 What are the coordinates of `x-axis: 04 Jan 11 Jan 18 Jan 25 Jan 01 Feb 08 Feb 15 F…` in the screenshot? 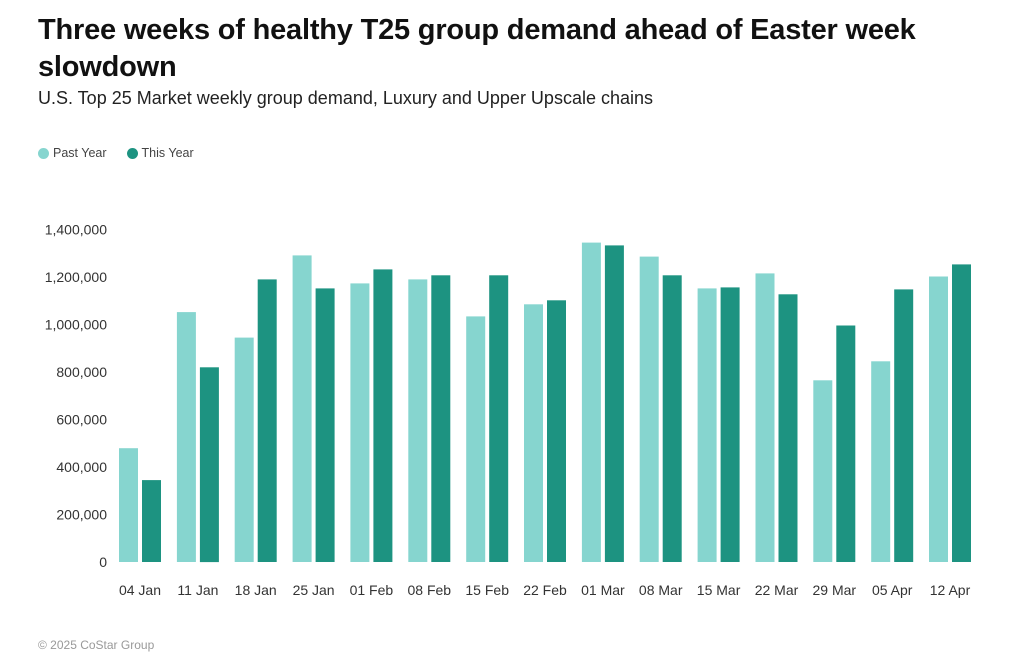 It's located at (545, 590).